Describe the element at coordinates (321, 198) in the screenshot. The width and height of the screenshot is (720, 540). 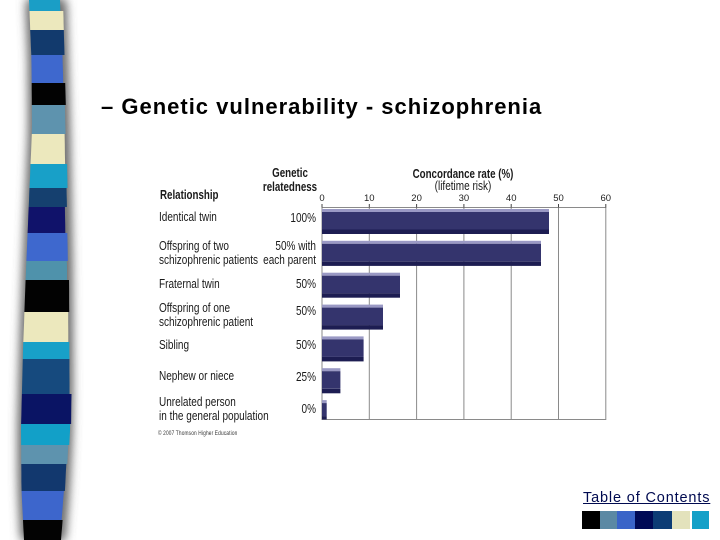
I see `svg-text: 0` at that location.